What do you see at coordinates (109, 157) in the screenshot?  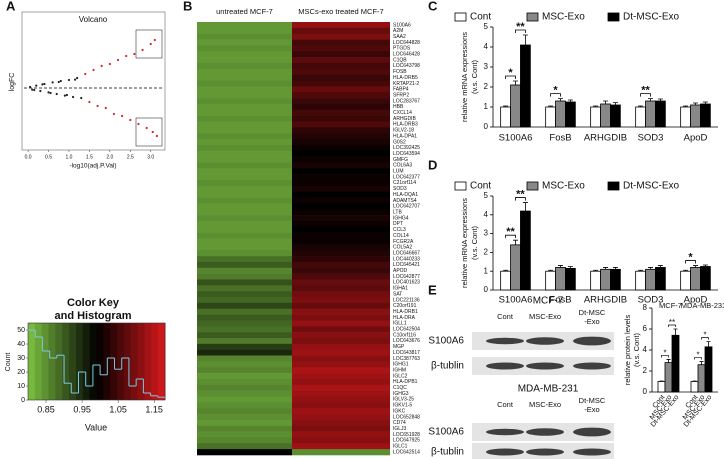 I see `x-tick-label: 2.0` at bounding box center [109, 157].